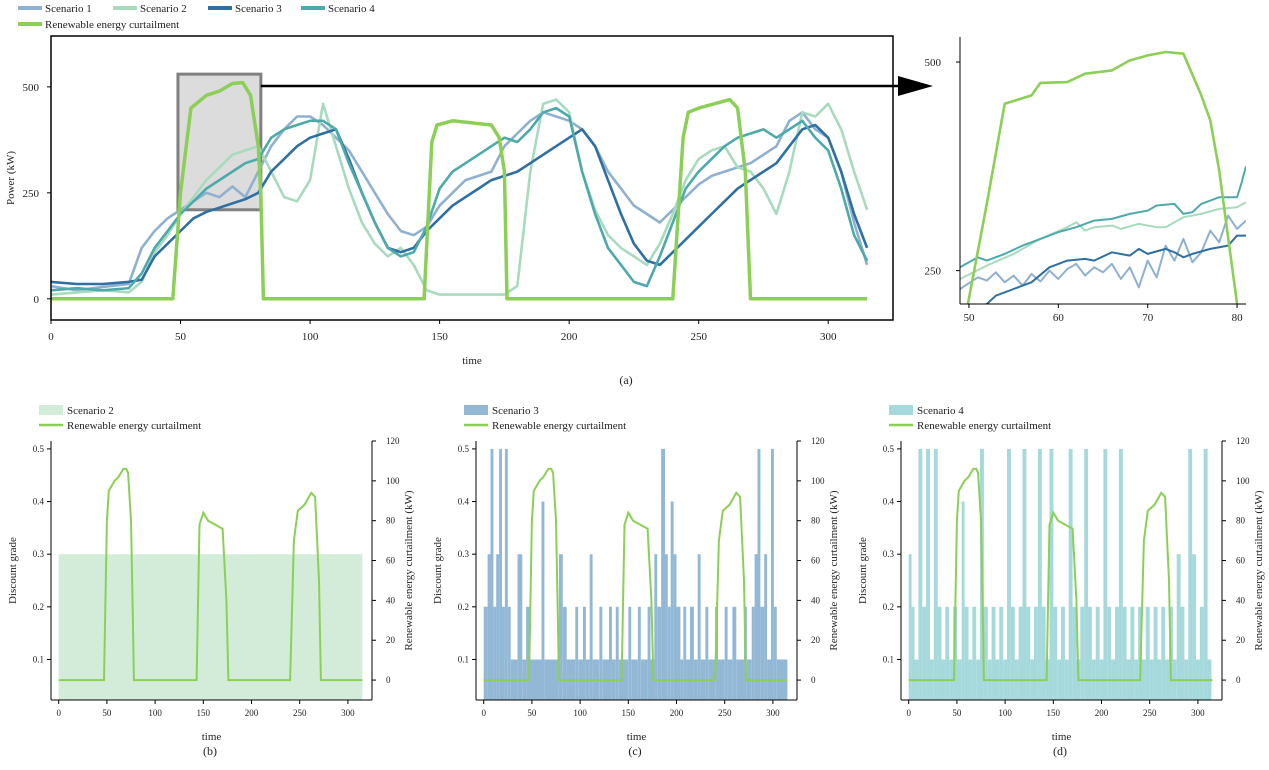 The image size is (1269, 770). I want to click on x-tick-label-a: 0, so click(51, 337).